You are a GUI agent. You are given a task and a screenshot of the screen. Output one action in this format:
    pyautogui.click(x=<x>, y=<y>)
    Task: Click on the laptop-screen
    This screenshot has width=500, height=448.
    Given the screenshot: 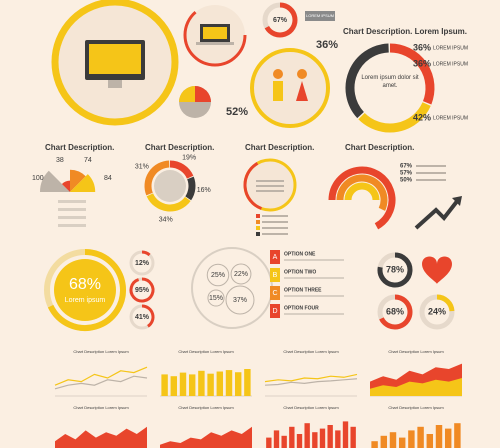 What is the action you would take?
    pyautogui.click(x=215, y=33)
    